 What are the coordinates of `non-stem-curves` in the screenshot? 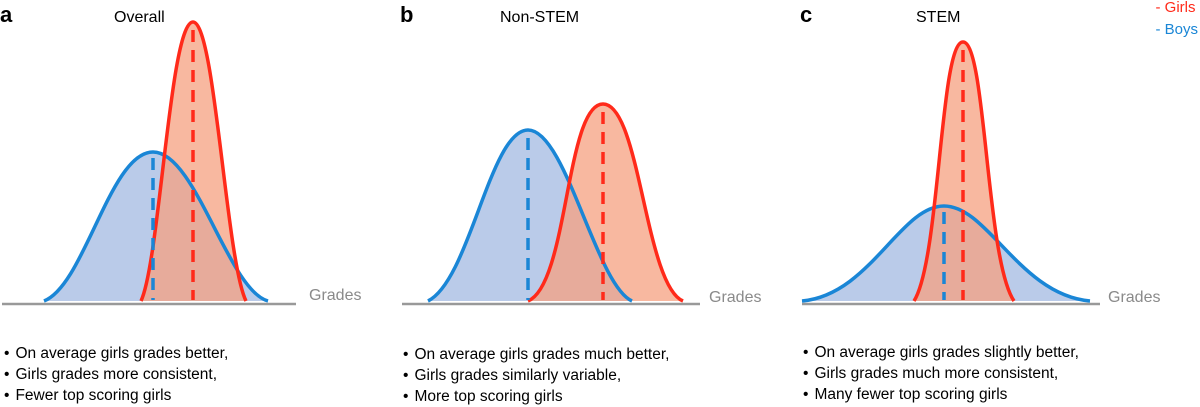 It's located at (551, 204).